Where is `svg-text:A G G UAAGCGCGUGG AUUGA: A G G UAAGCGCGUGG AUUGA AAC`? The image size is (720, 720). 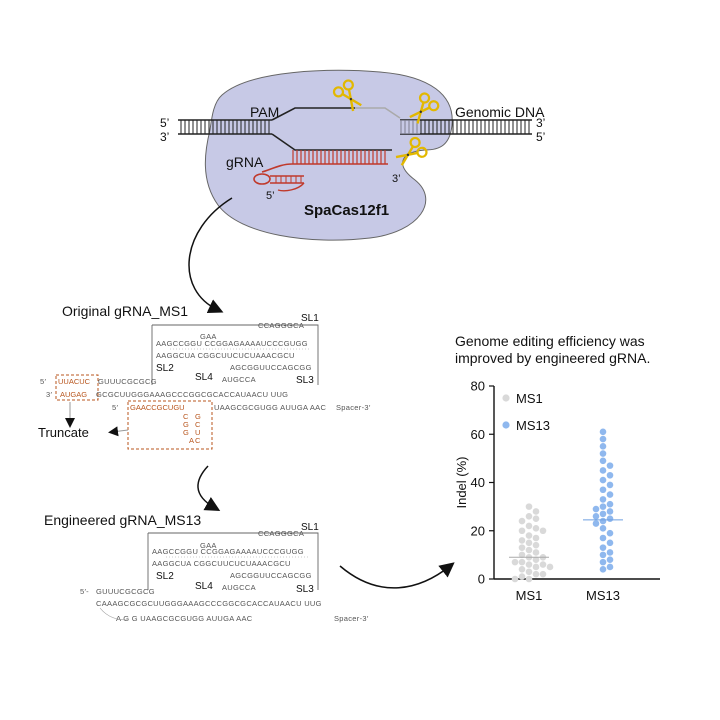 svg-text:A G G UAAGCGCGUGG AUUGA: A G G UAAGCGCGUGG AUUGA AAC is located at coordinates (184, 618).